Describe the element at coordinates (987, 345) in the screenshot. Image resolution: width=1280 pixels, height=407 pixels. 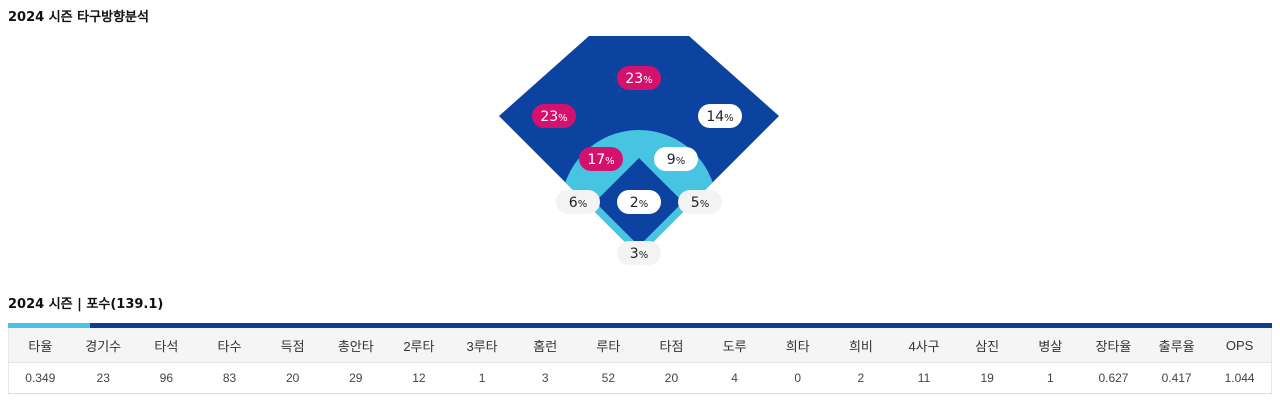
I see `stats-header-cell: 삼진` at that location.